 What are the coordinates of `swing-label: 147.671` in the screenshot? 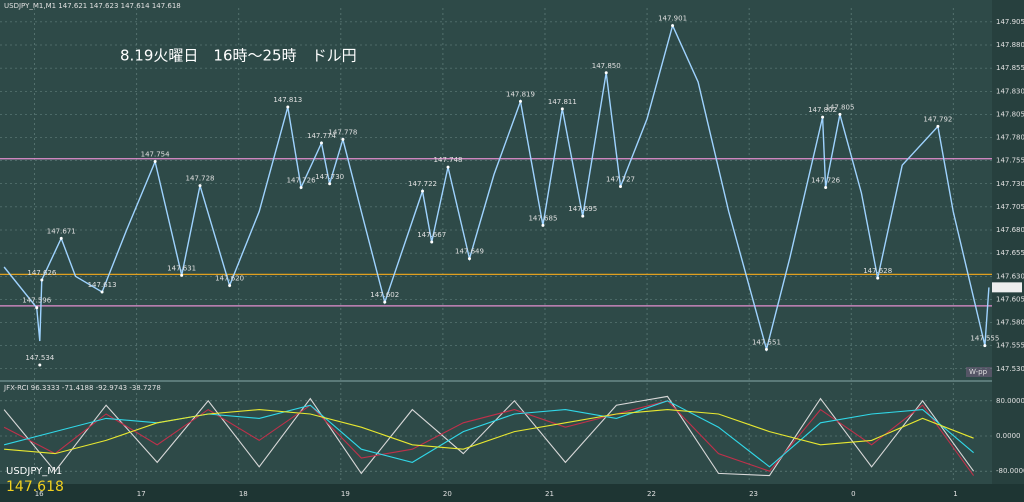 It's located at (61, 231).